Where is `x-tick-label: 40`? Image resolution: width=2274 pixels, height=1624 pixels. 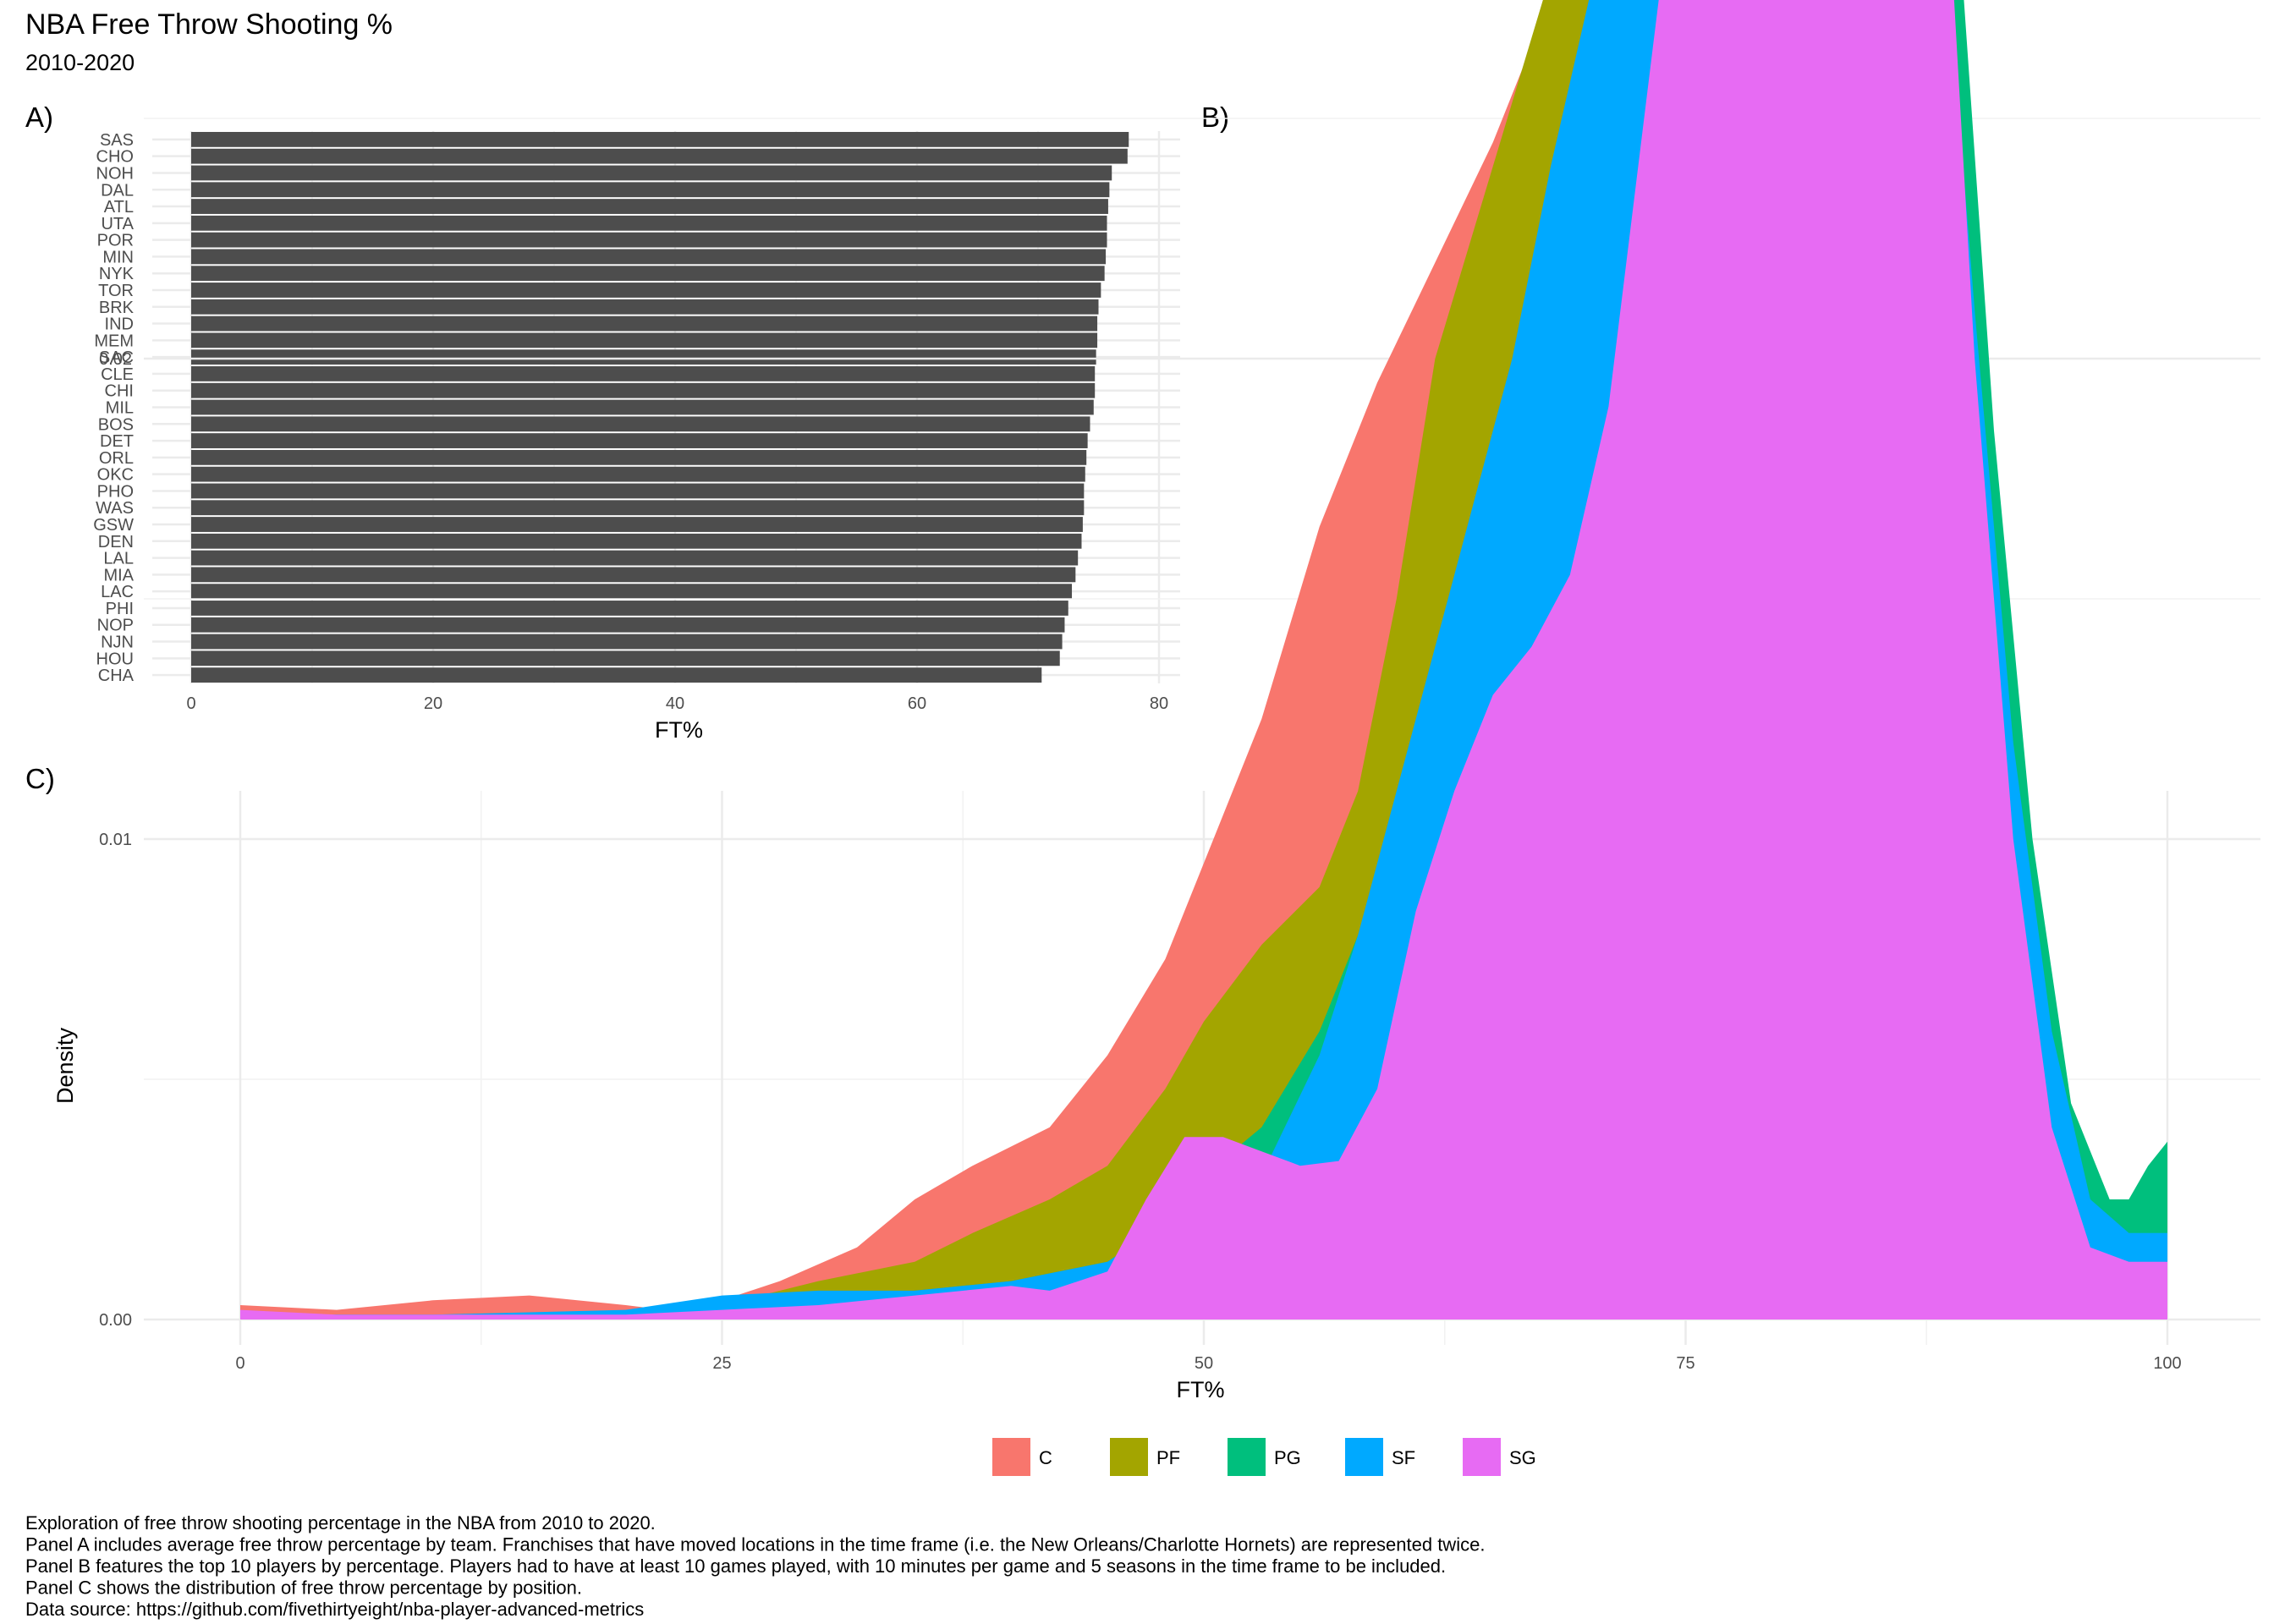 x-tick-label: 40 is located at coordinates (675, 703).